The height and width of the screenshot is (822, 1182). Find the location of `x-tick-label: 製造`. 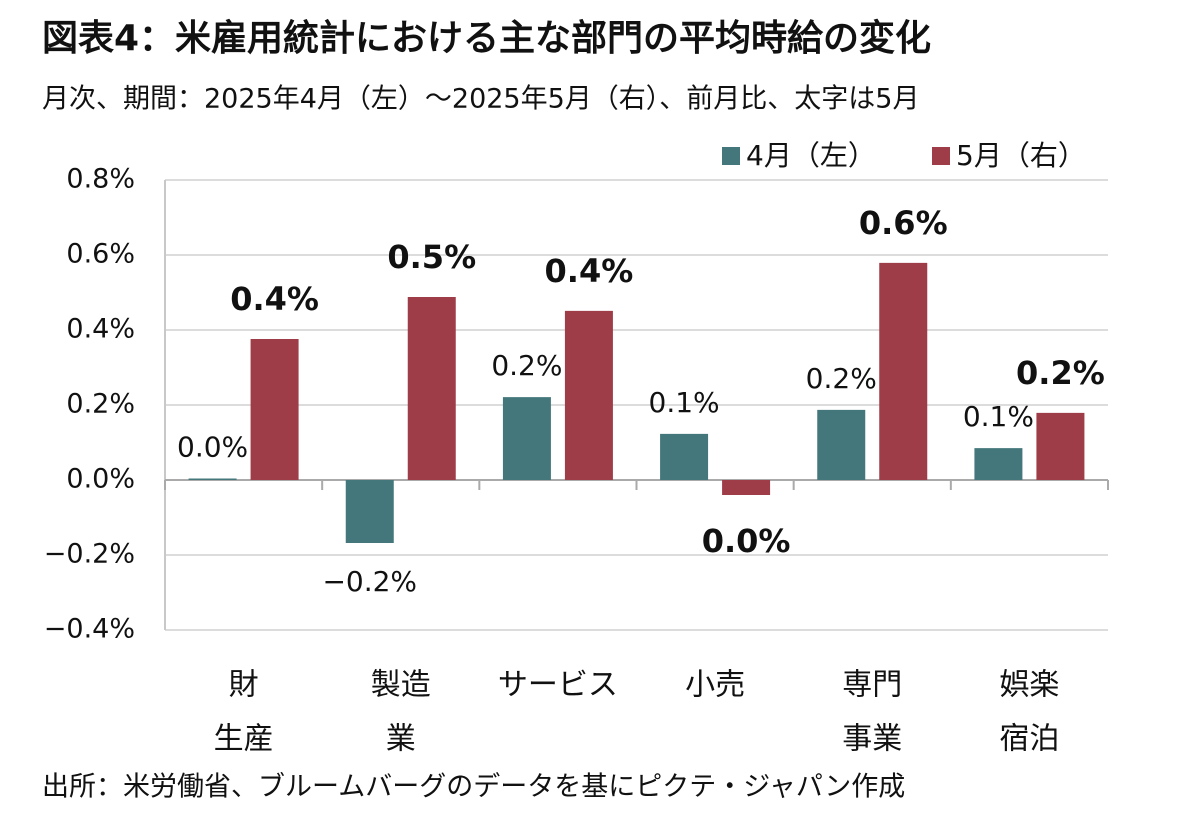

x-tick-label: 製造 is located at coordinates (401, 685).